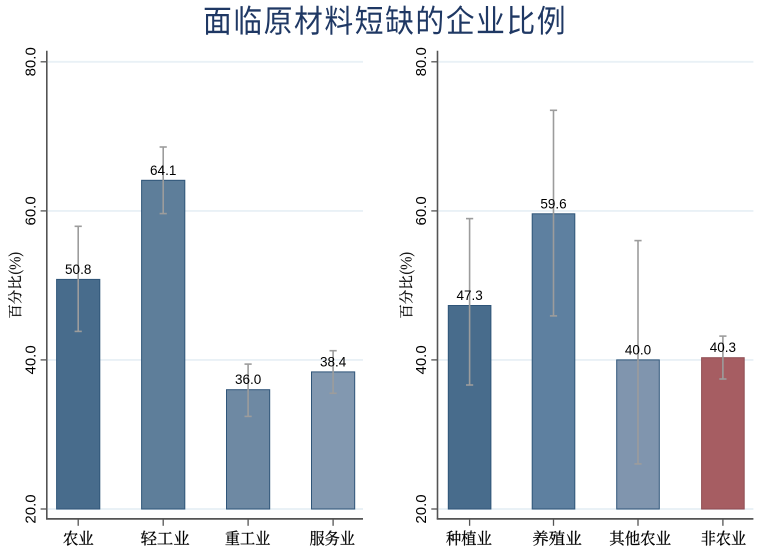 This screenshot has height=560, width=763. What do you see at coordinates (723, 347) in the screenshot?
I see `svg-text: 40.3` at bounding box center [723, 347].